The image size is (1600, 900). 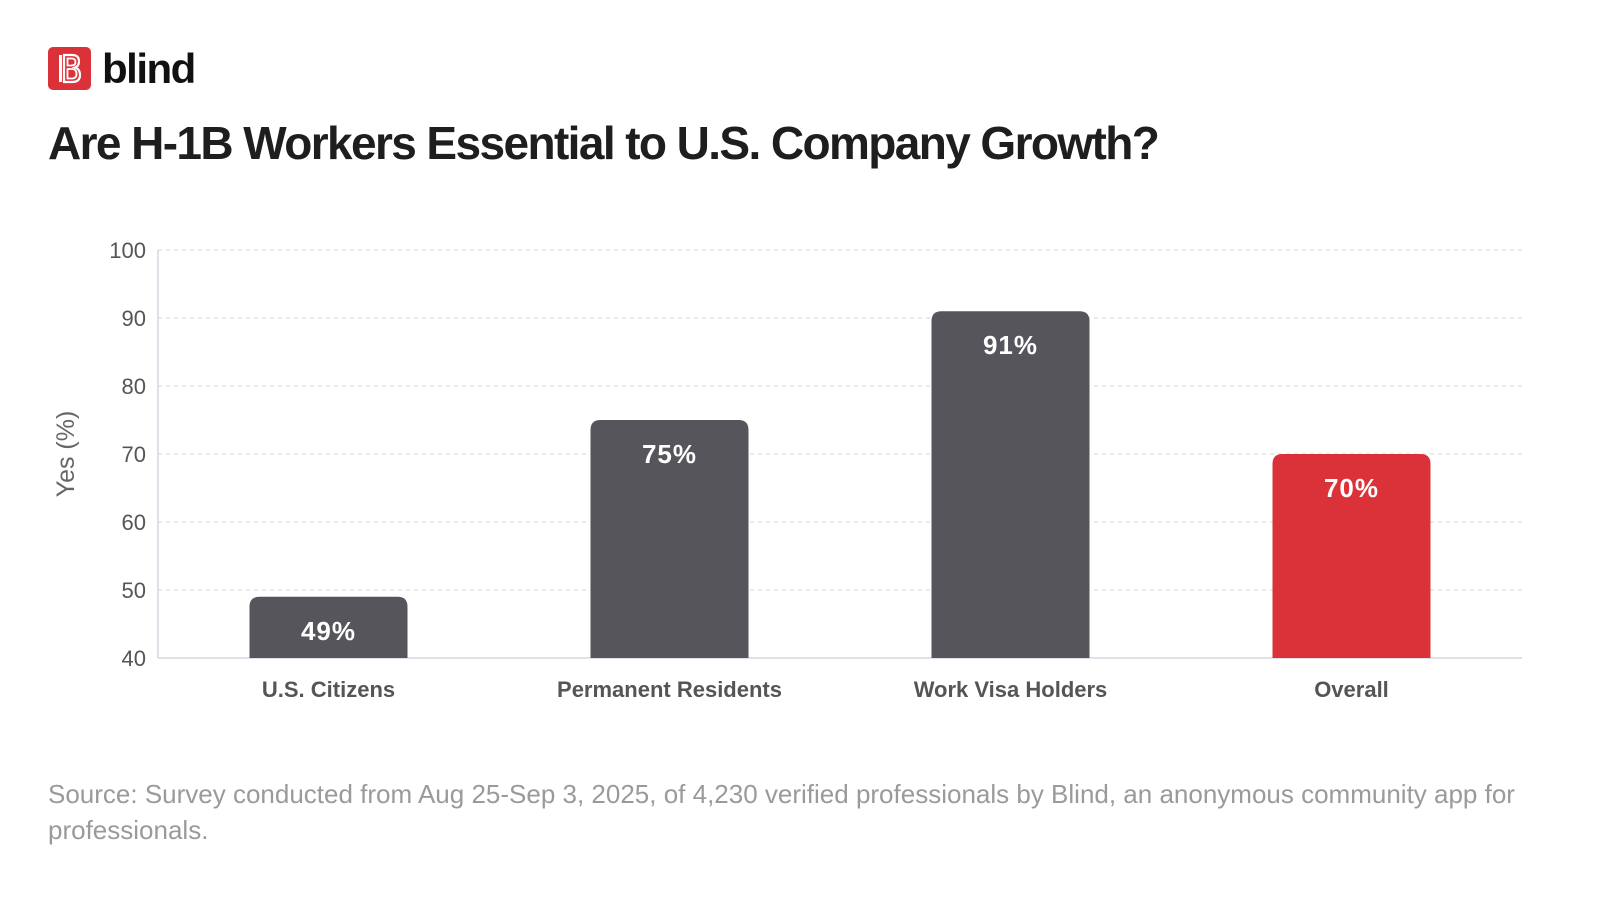 I want to click on brand-name: blind, so click(x=149, y=68).